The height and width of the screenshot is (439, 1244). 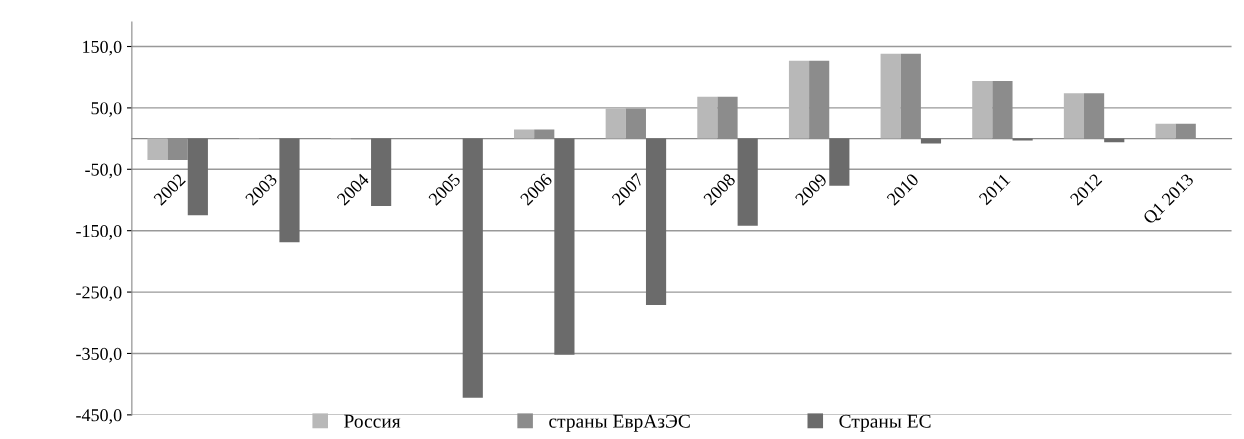 What do you see at coordinates (994, 189) in the screenshot?
I see `x-tick-label: 2011` at bounding box center [994, 189].